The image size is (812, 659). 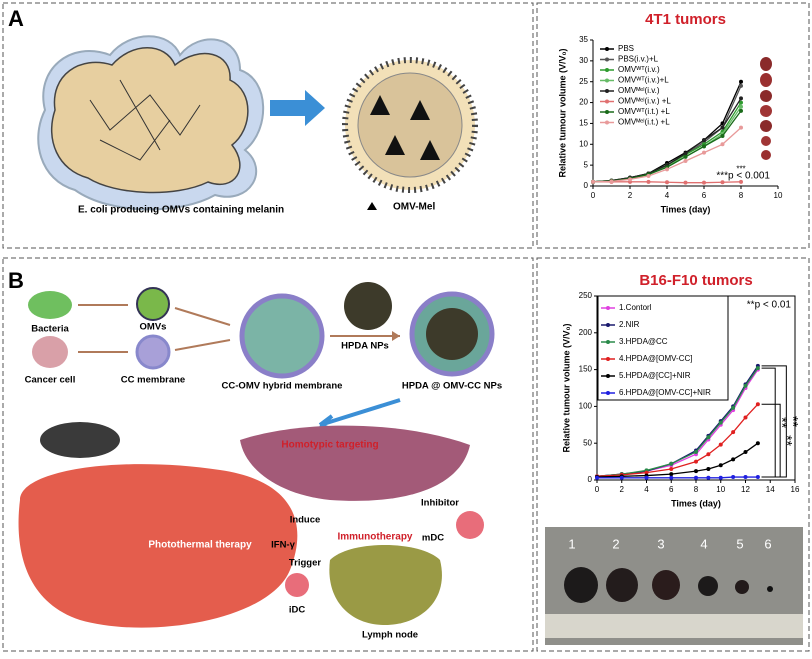 What do you see at coordinates (615, 543) in the screenshot?
I see `photo-label: 2` at bounding box center [615, 543].